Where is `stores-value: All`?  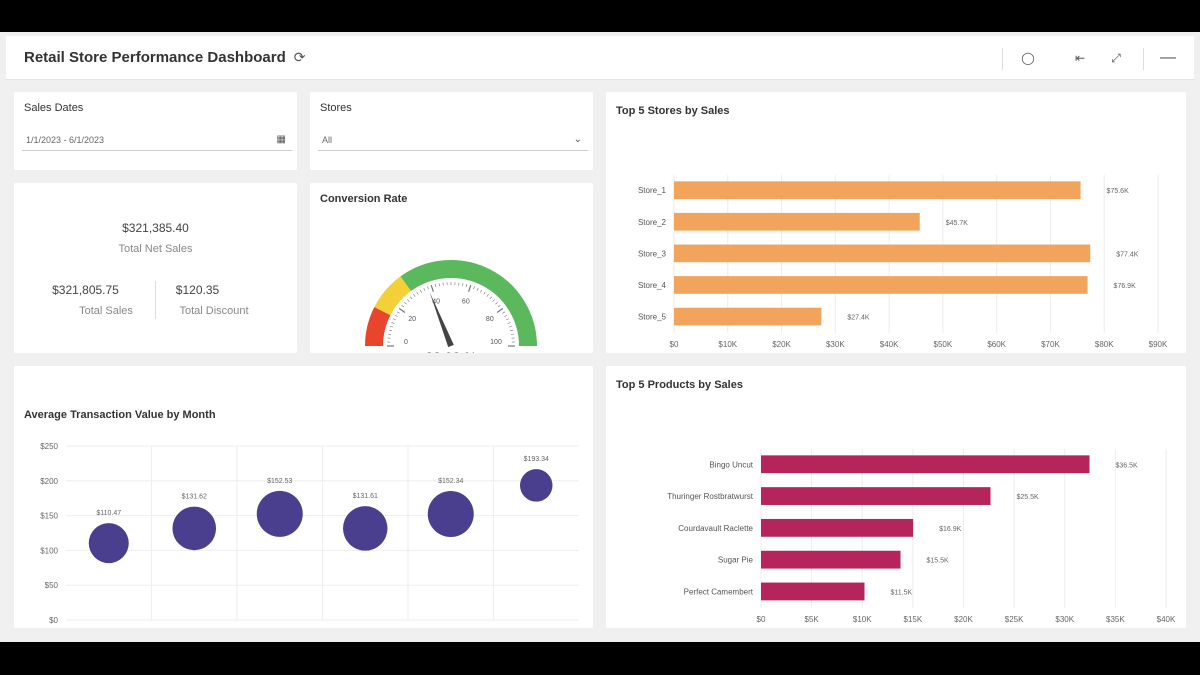 stores-value: All is located at coordinates (327, 140).